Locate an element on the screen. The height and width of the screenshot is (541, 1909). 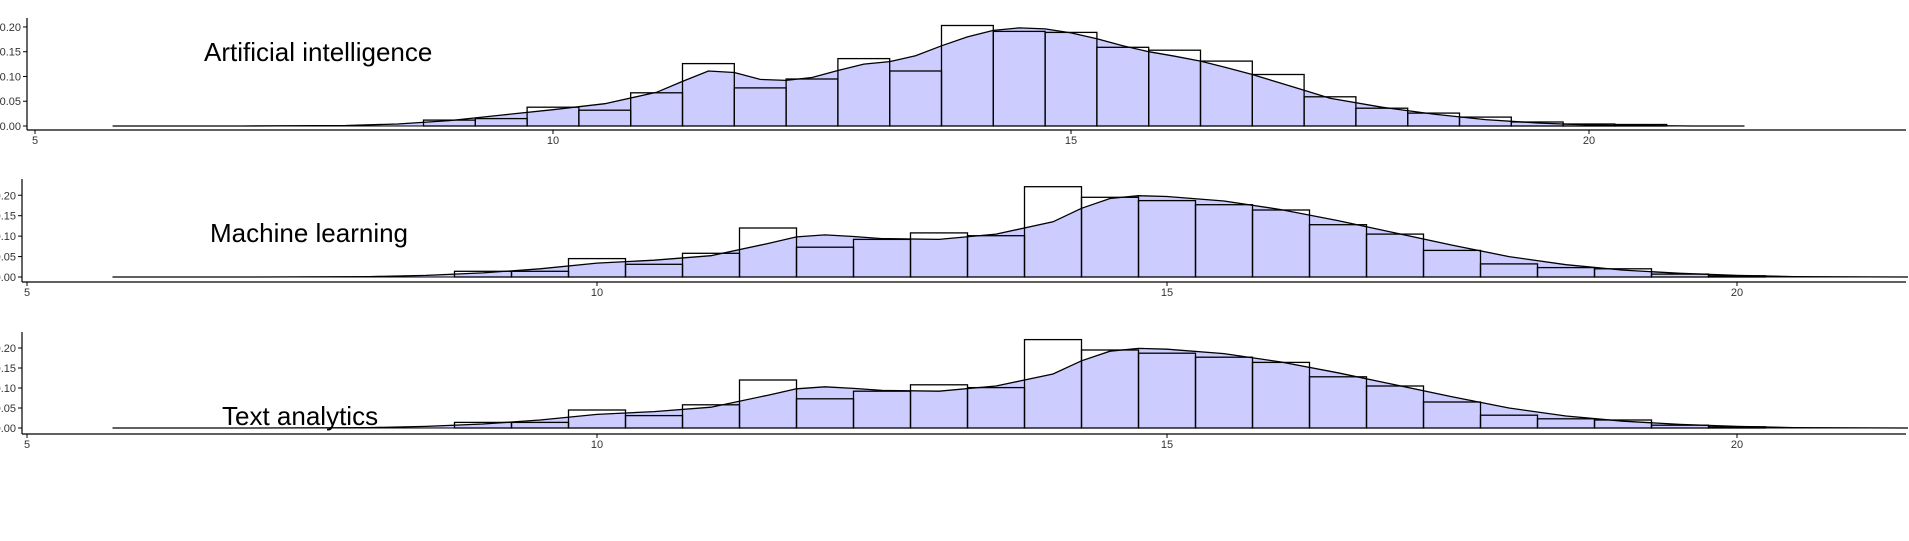
density-area is located at coordinates (1010, 236).